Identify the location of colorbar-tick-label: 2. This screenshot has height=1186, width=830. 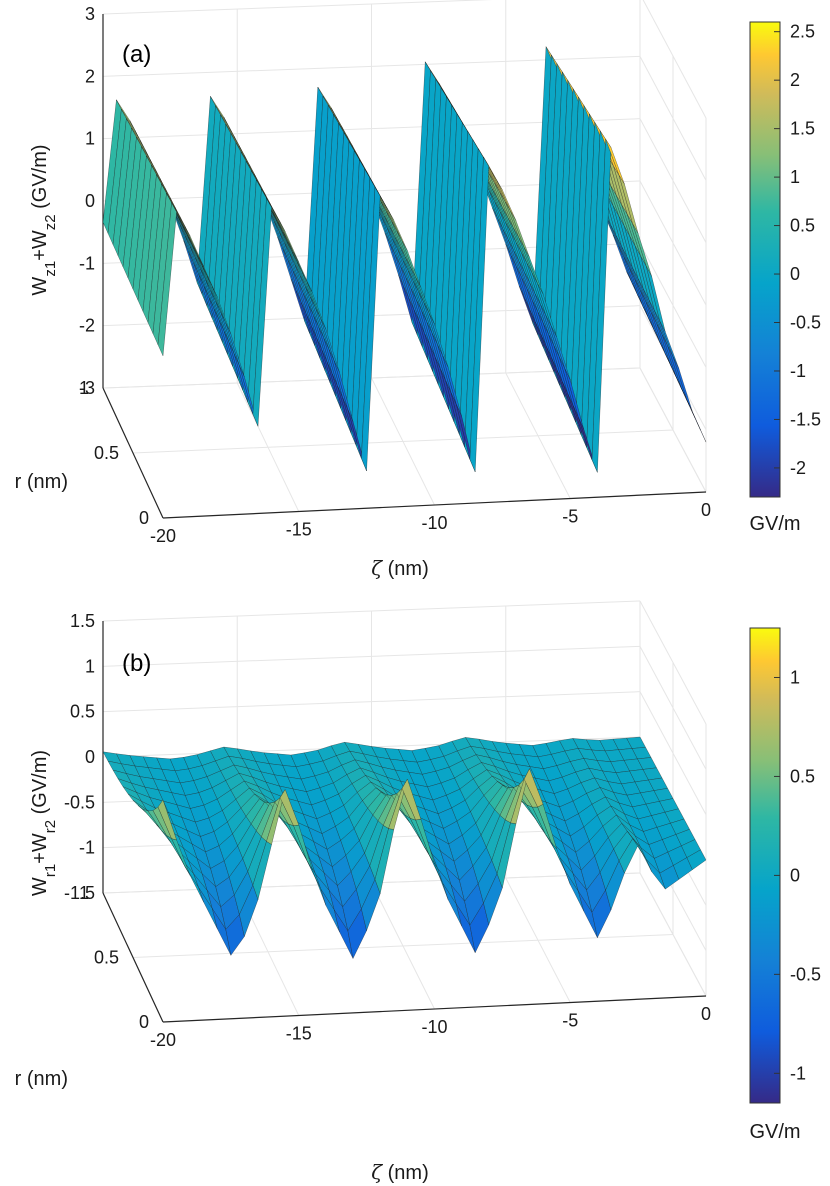
(795, 80).